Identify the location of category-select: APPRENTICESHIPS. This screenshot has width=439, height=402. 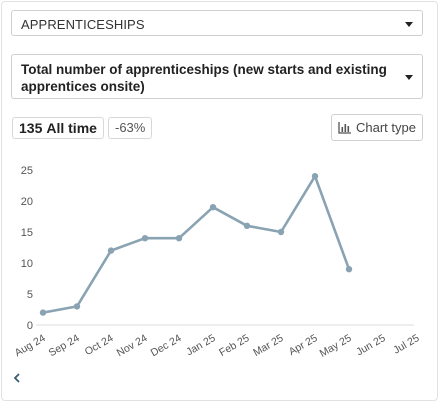
(217, 23).